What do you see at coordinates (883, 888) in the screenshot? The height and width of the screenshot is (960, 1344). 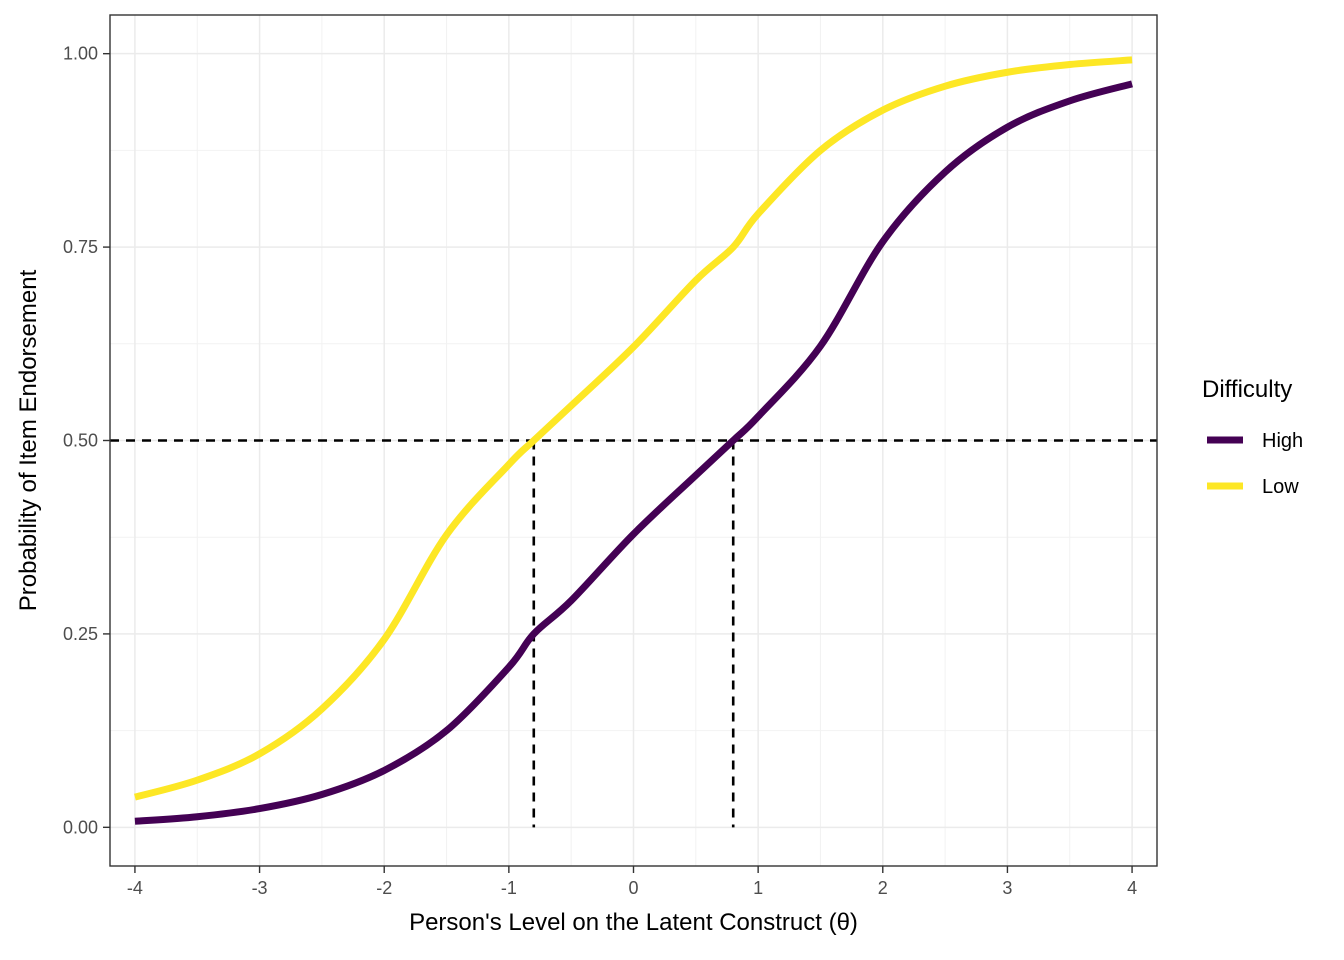 I see `x-tick-label: 2` at bounding box center [883, 888].